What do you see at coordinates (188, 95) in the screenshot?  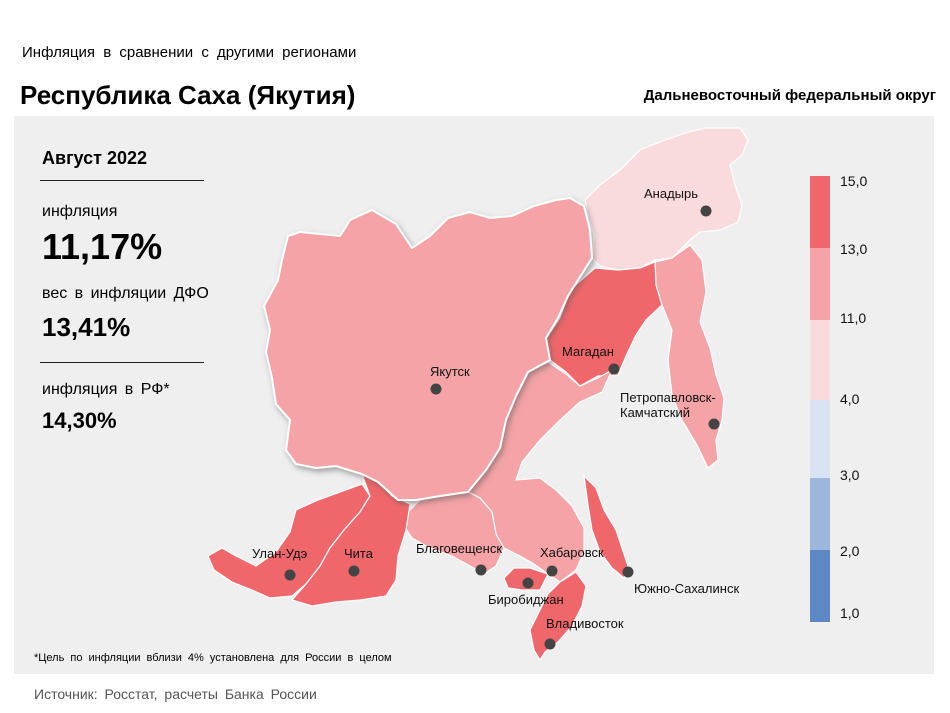 I see `page-title: Республика Саха (Якутия)` at bounding box center [188, 95].